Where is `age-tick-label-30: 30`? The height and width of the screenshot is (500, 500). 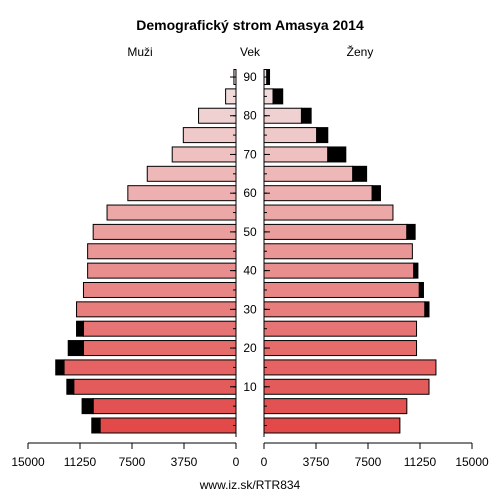
age-tick-label-30: 30 is located at coordinates (250, 309).